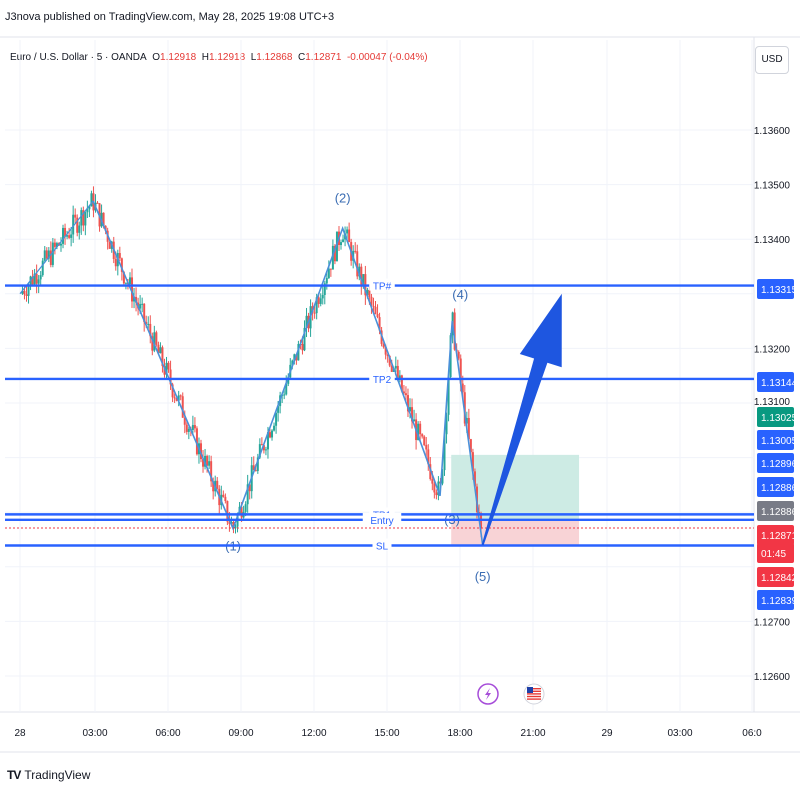 The image size is (800, 800). Describe the element at coordinates (323, 57) in the screenshot. I see `close-value: 1.12871` at that location.